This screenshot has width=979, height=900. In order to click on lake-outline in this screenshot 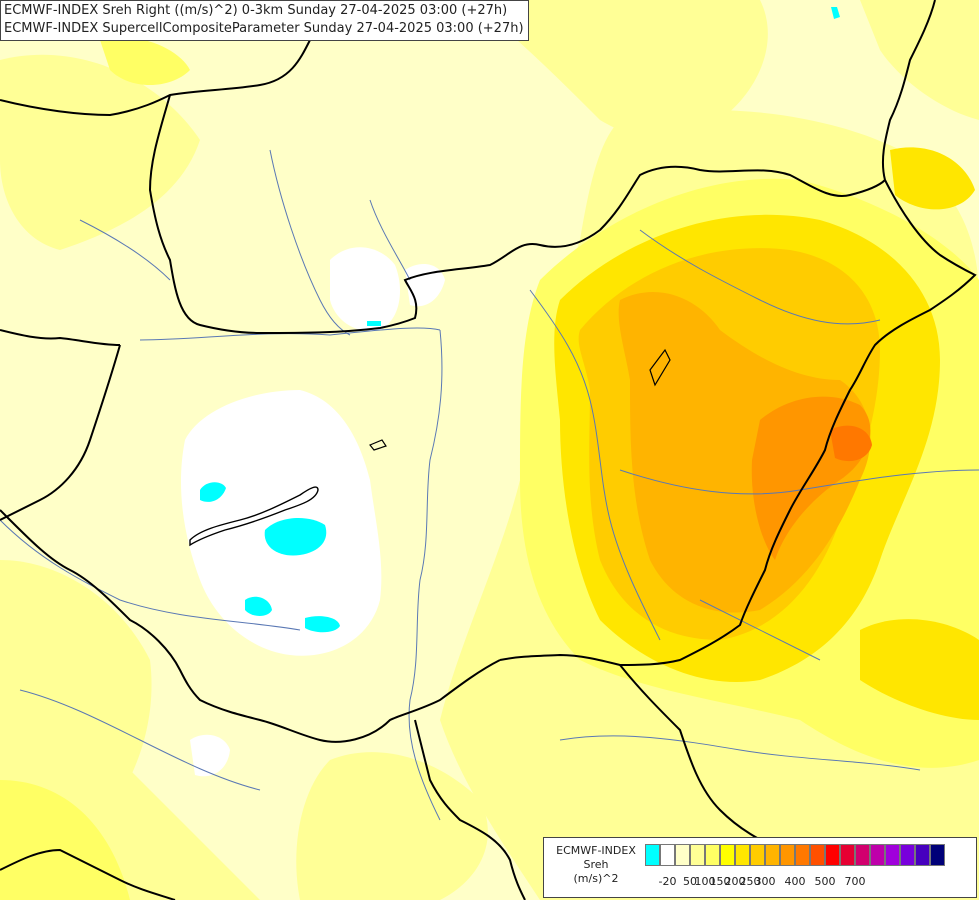, I will do `click(254, 516)`.